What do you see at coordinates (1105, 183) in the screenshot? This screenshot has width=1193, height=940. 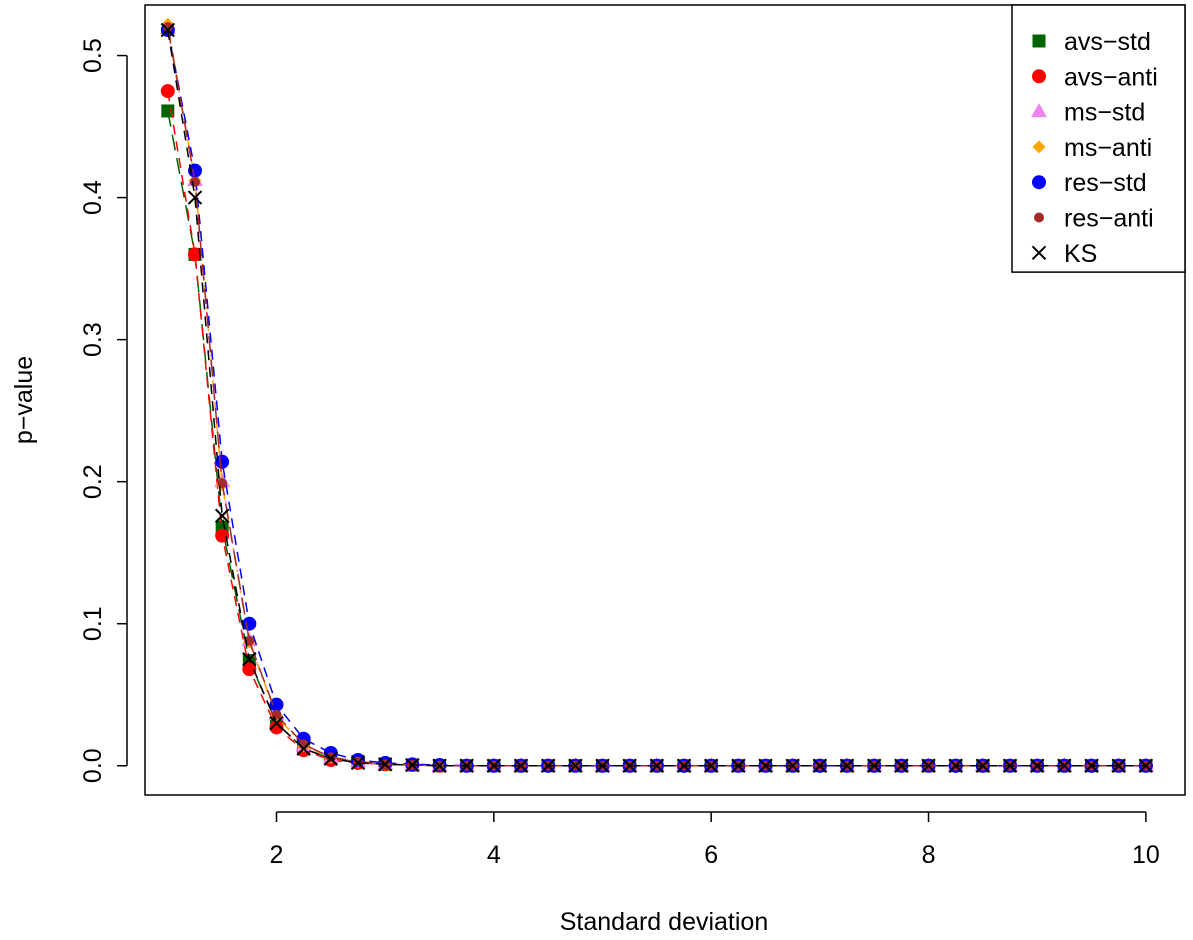 I see `legend-label: res−std` at bounding box center [1105, 183].